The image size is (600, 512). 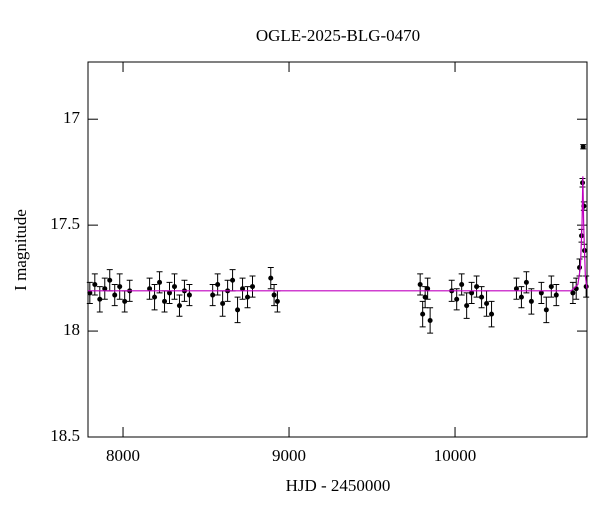 I want to click on y-tick-label: 17.5, so click(x=65, y=223).